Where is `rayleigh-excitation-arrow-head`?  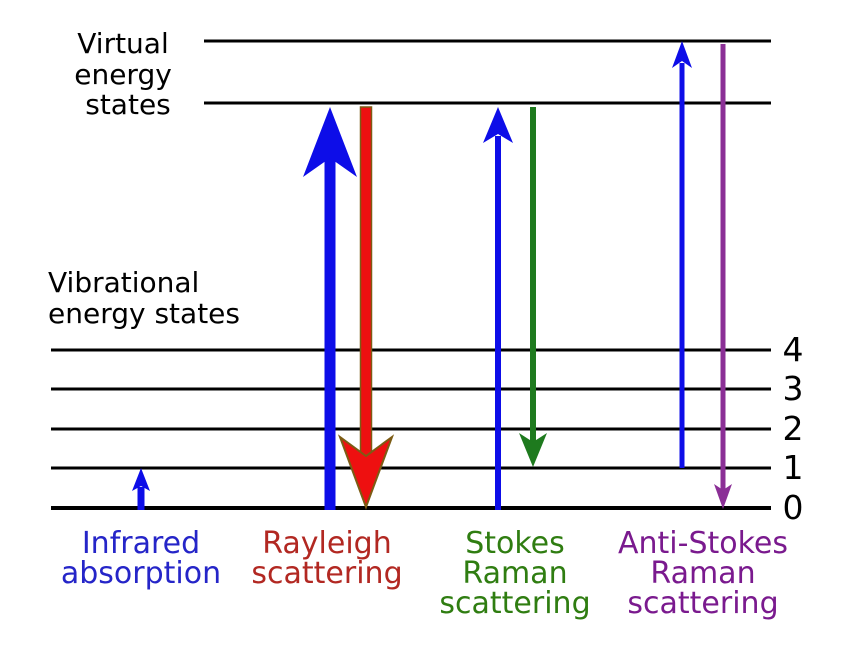 rayleigh-excitation-arrow-head is located at coordinates (330, 142).